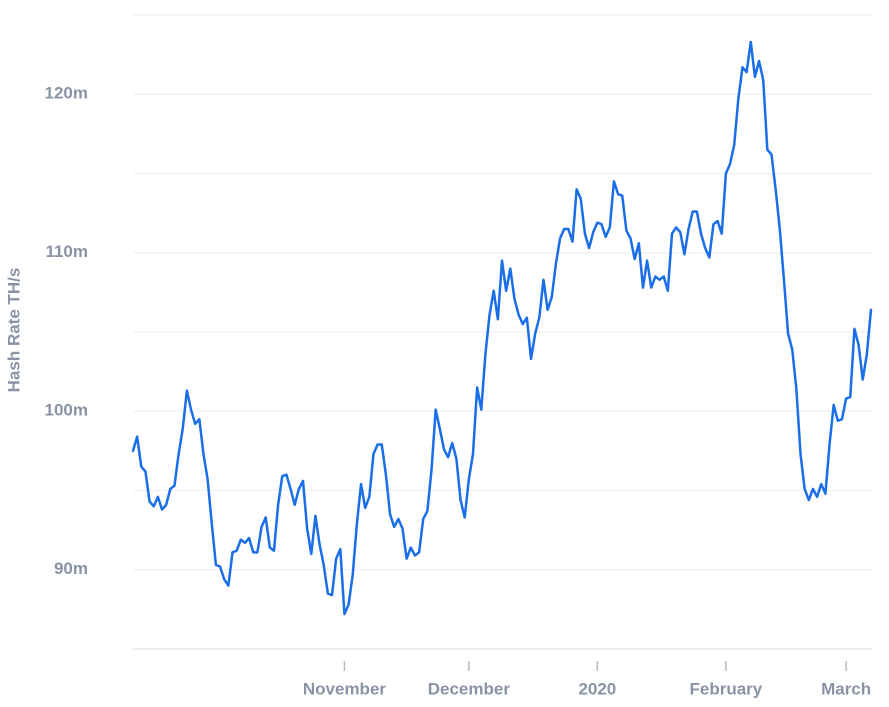  What do you see at coordinates (66, 93) in the screenshot?
I see `y-tick-label: 120m` at bounding box center [66, 93].